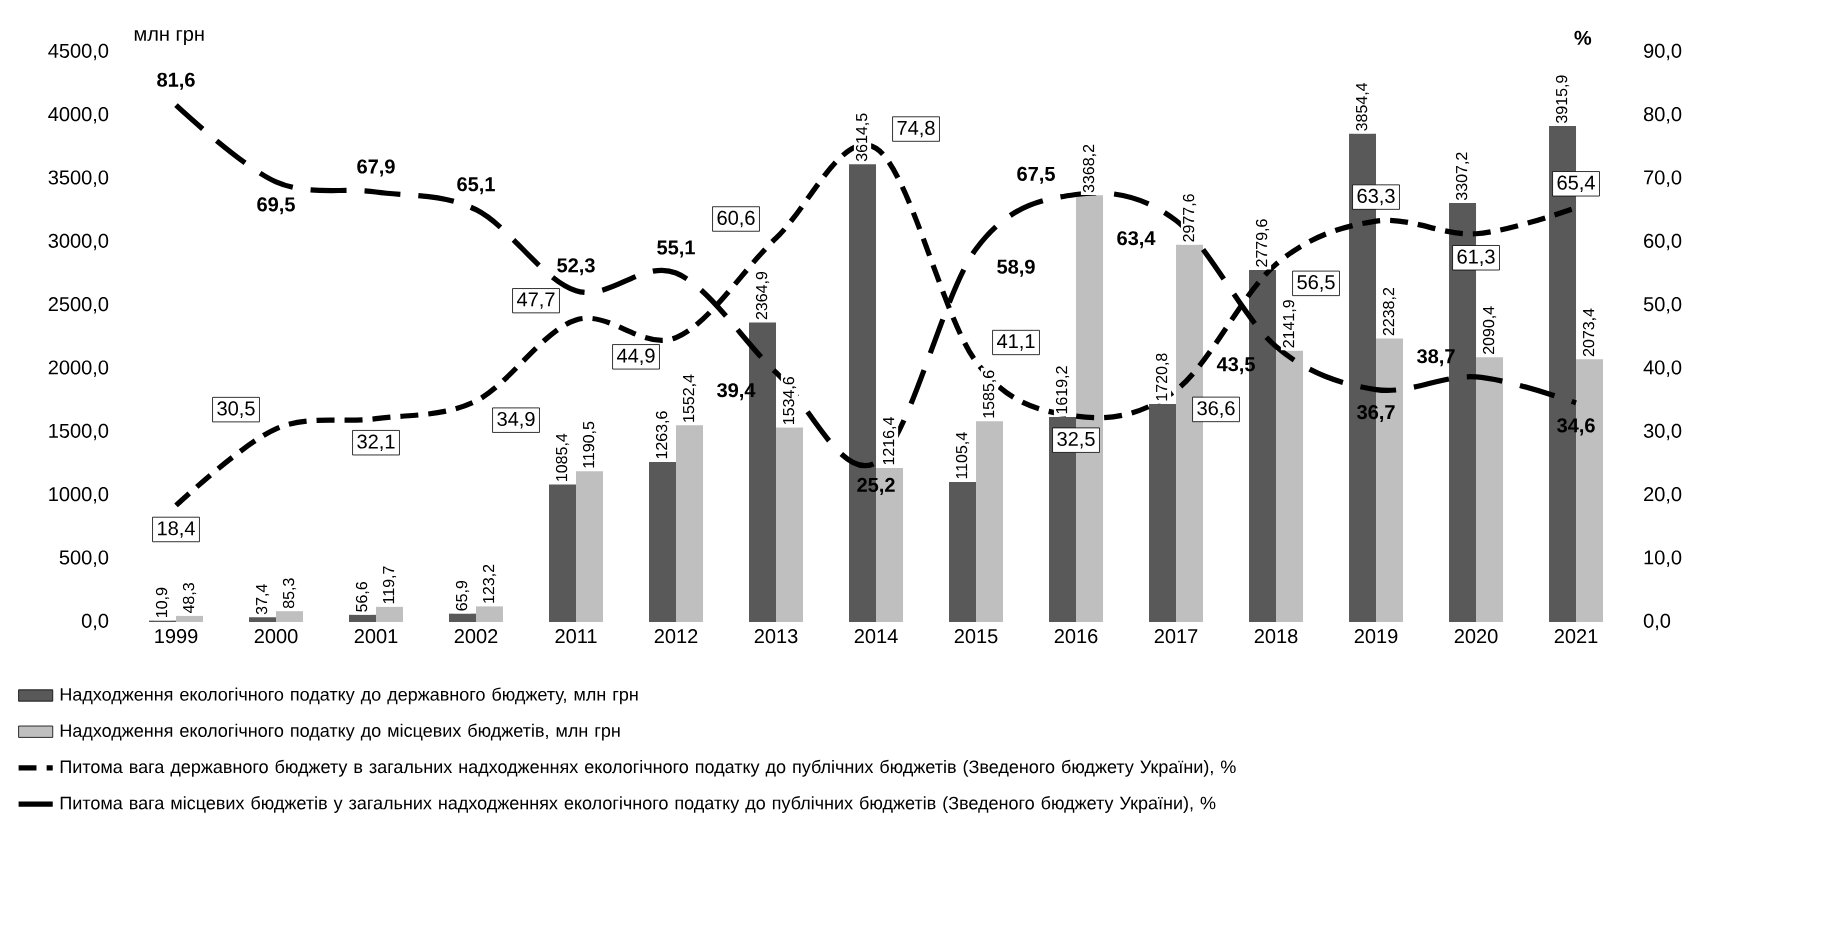 Image resolution: width=1823 pixels, height=942 pixels. Describe the element at coordinates (489, 583) in the screenshot. I see `data-label: 123,2` at that location.